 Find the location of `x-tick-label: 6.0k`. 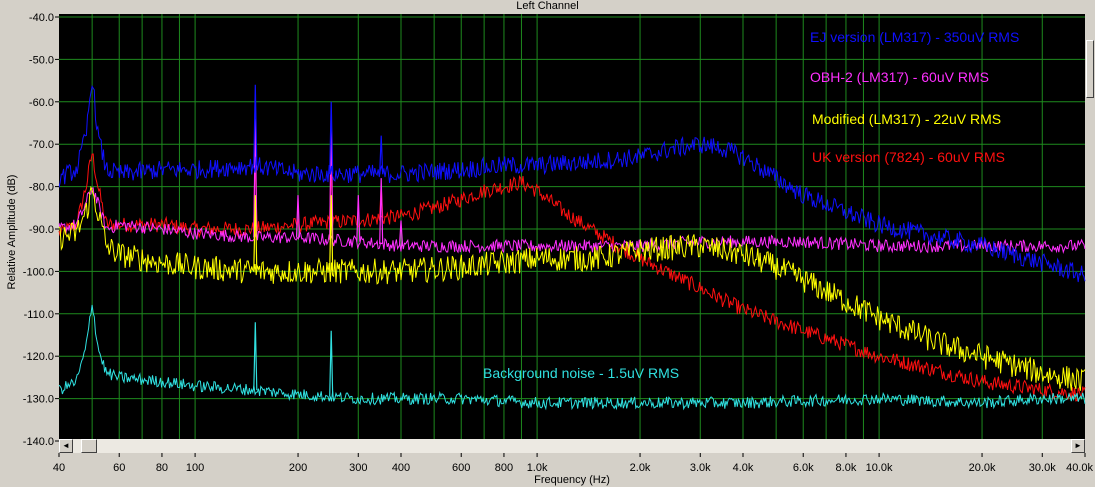

x-tick-label: 6.0k is located at coordinates (803, 468).